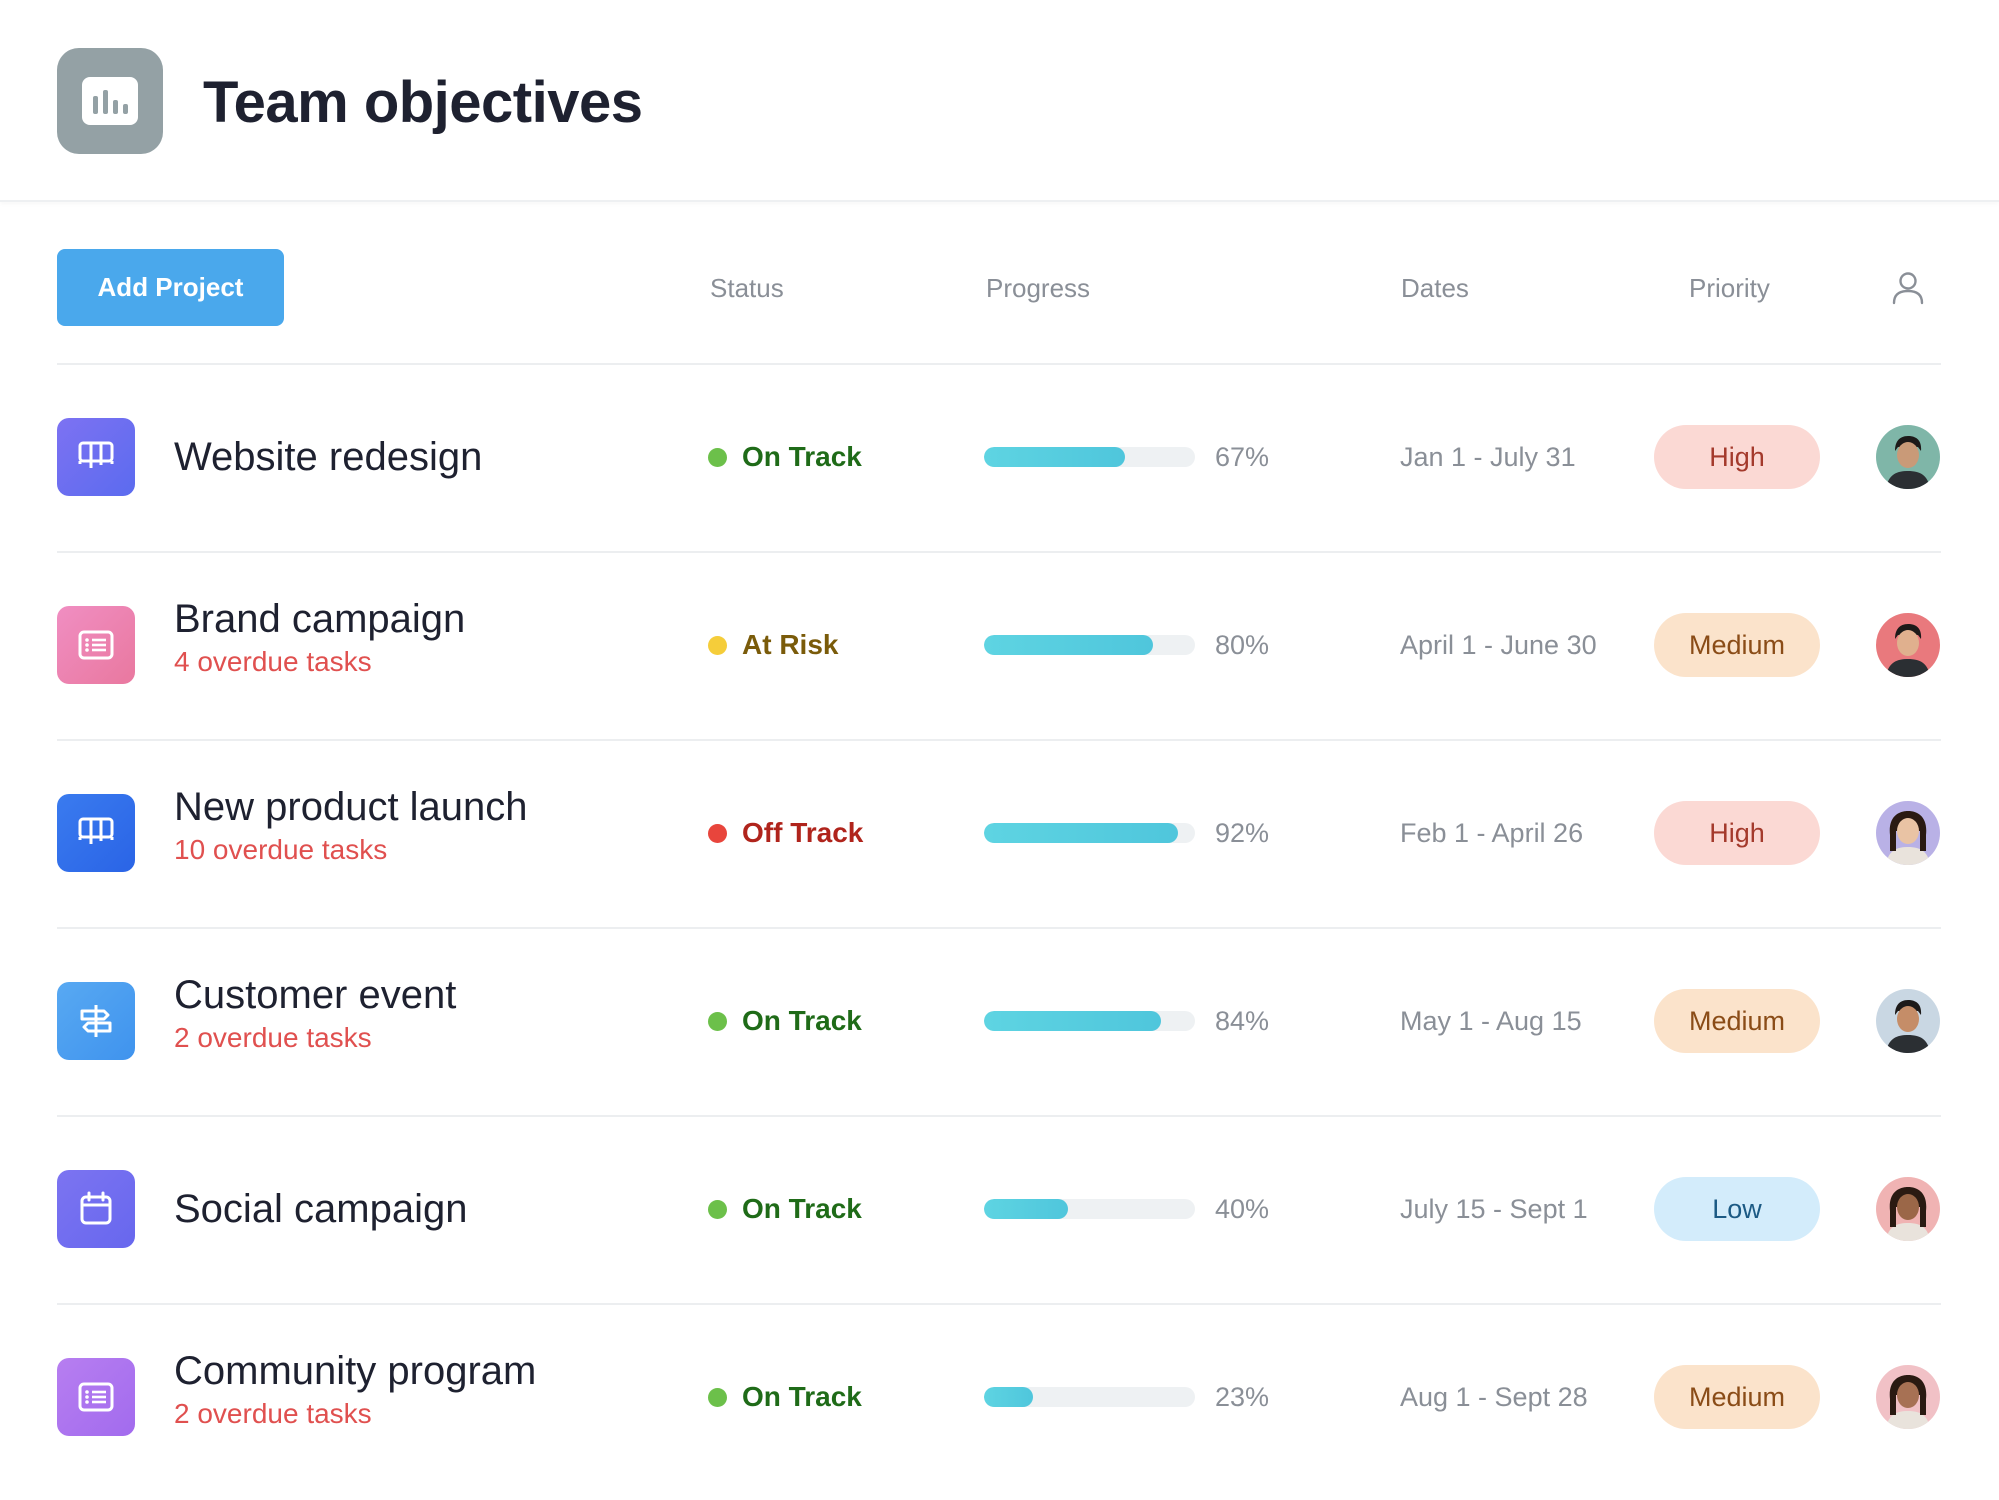 The height and width of the screenshot is (1500, 1999). What do you see at coordinates (1435, 288) in the screenshot?
I see `column-header-dates: Dates` at bounding box center [1435, 288].